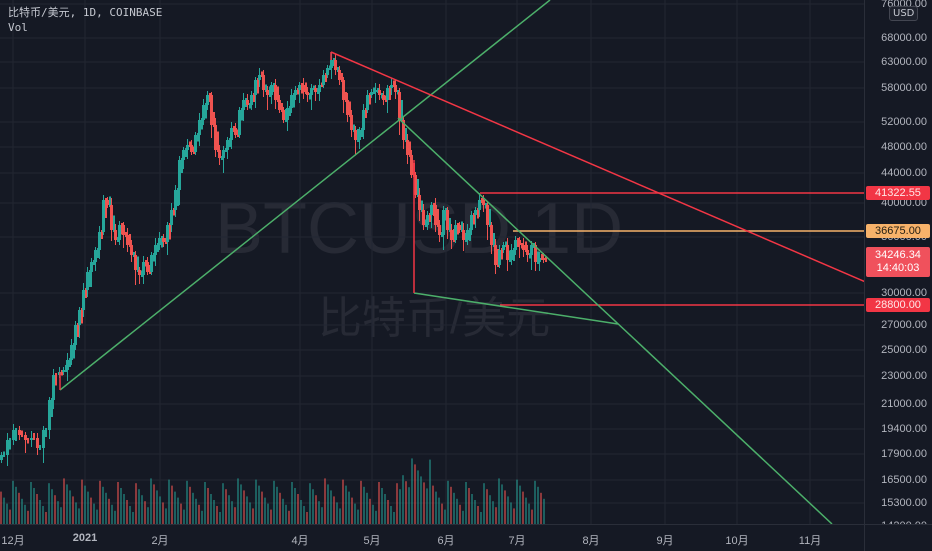 Image resolution: width=932 pixels, height=551 pixels. What do you see at coordinates (18, 27) in the screenshot?
I see `volume-legend: Vol` at bounding box center [18, 27].